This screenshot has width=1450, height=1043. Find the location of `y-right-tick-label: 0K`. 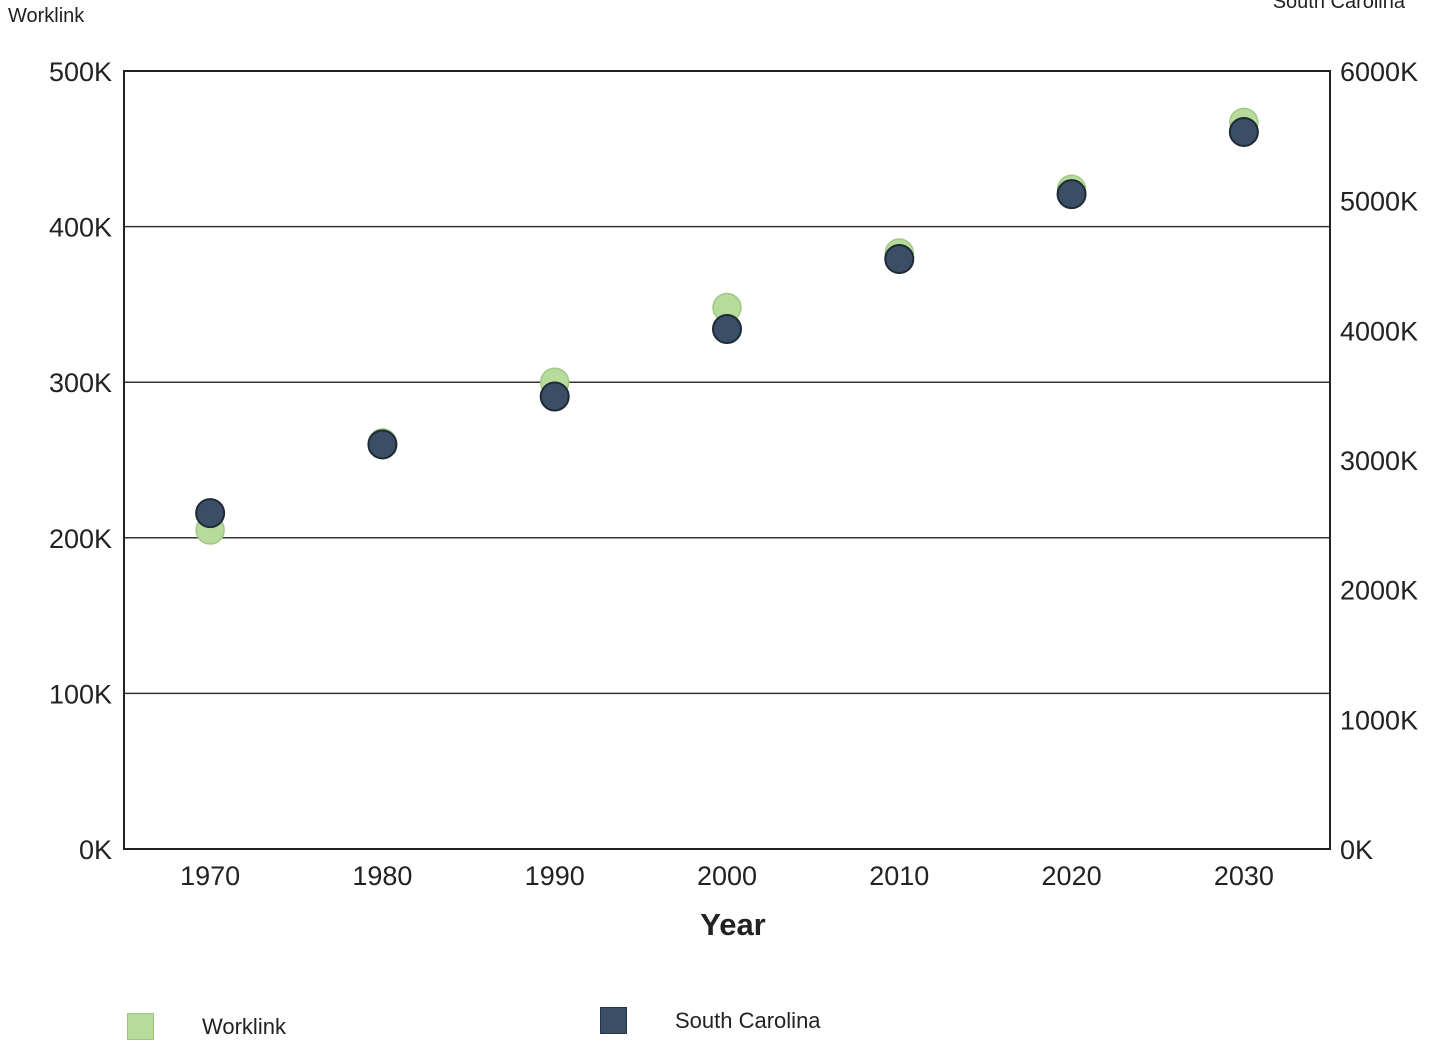

y-right-tick-label: 0K is located at coordinates (1356, 850).